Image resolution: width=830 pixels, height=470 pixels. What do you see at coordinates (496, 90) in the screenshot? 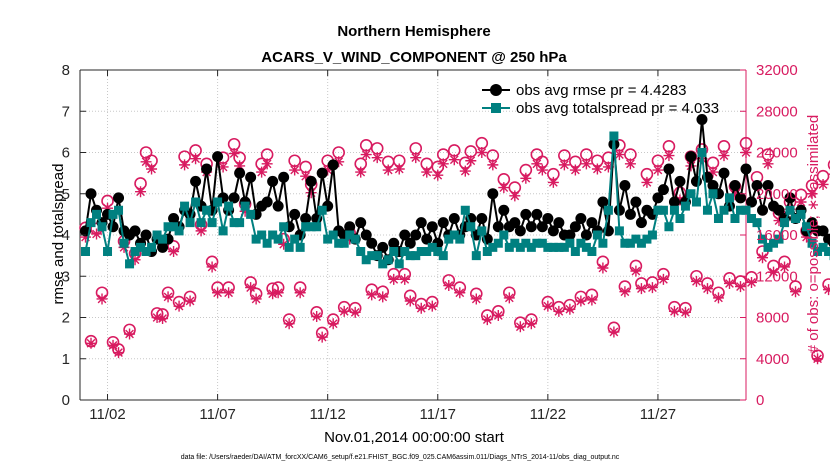
I see `legend-rmse-marker` at bounding box center [496, 90].